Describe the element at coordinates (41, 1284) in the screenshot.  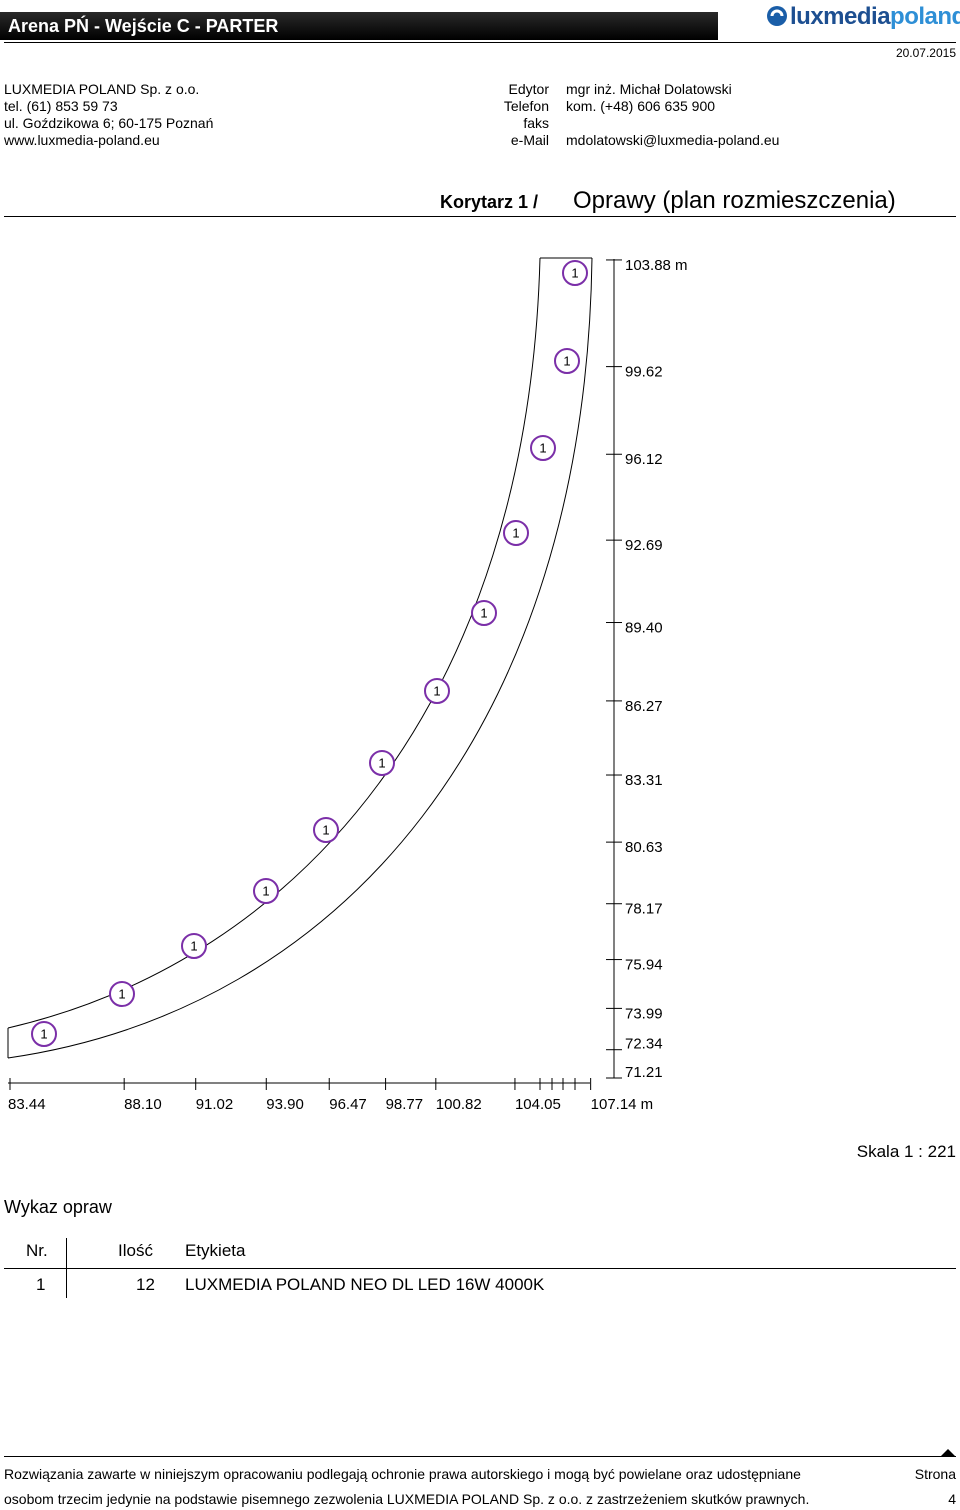
I see `table-cell: 1` at that location.